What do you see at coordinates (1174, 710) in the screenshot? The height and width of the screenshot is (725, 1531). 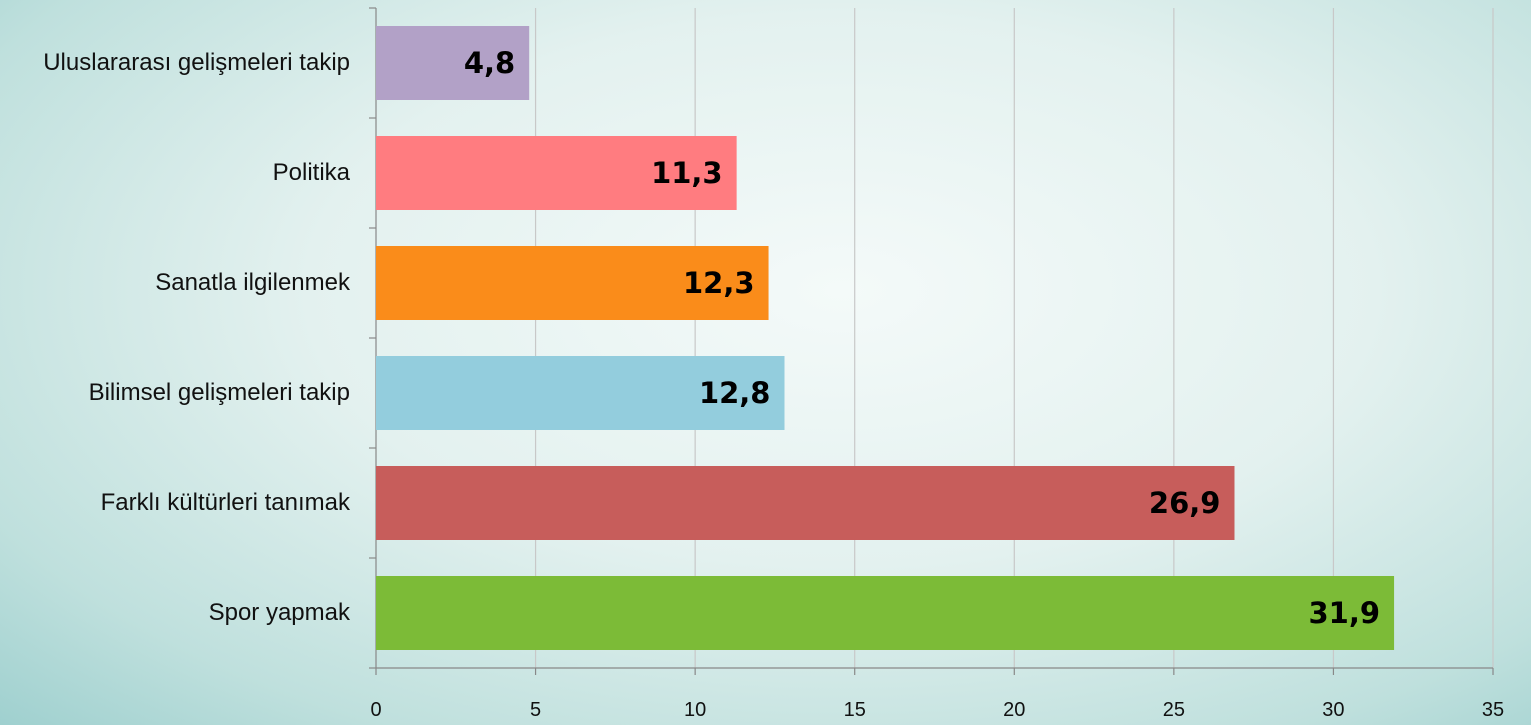 I see `x-tick-label: 25` at bounding box center [1174, 710].